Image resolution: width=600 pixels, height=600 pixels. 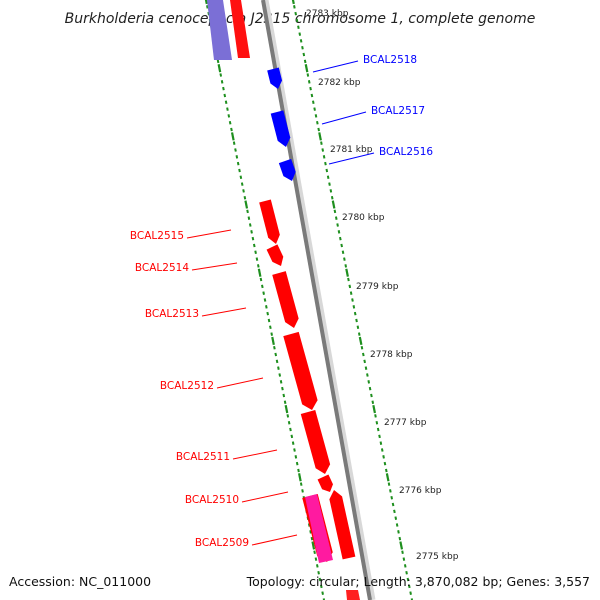 I want to click on gene-bcal2517-label: BCAL2517, so click(x=398, y=111).